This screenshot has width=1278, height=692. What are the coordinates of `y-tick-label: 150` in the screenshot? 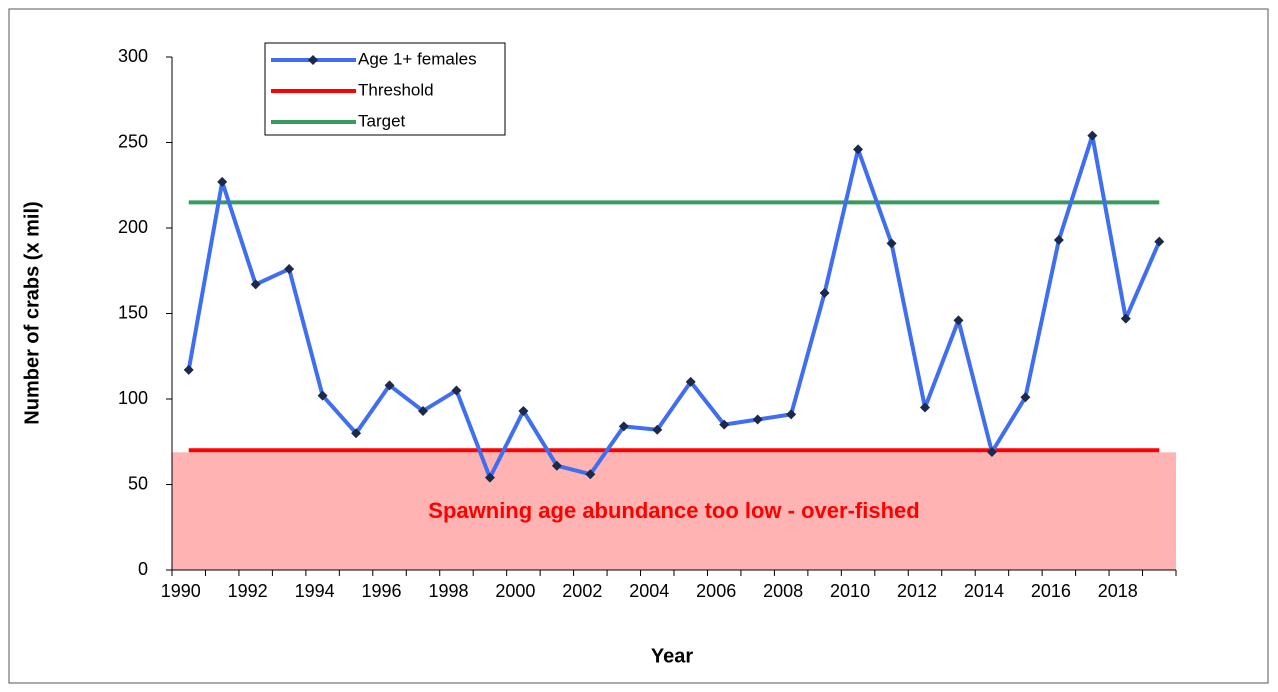 It's located at (133, 312).